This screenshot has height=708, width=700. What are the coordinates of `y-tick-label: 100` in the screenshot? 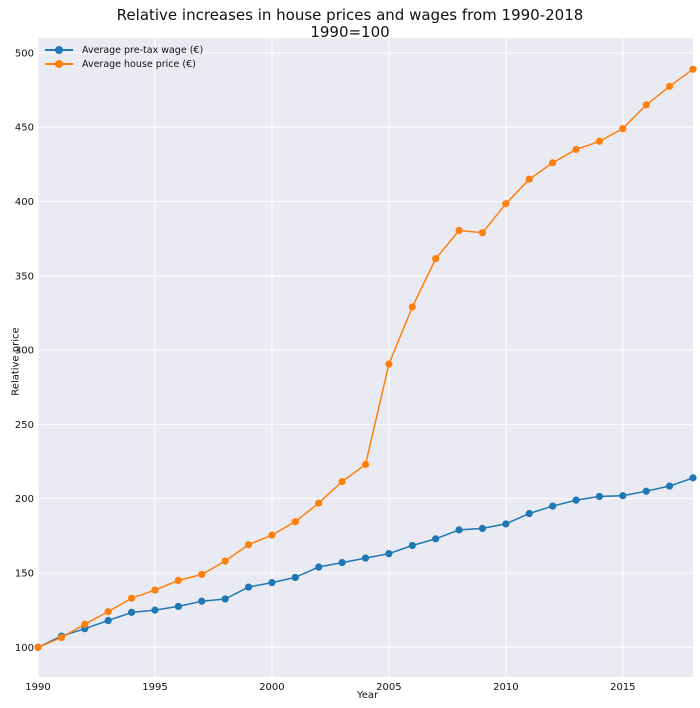 It's located at (24, 648).